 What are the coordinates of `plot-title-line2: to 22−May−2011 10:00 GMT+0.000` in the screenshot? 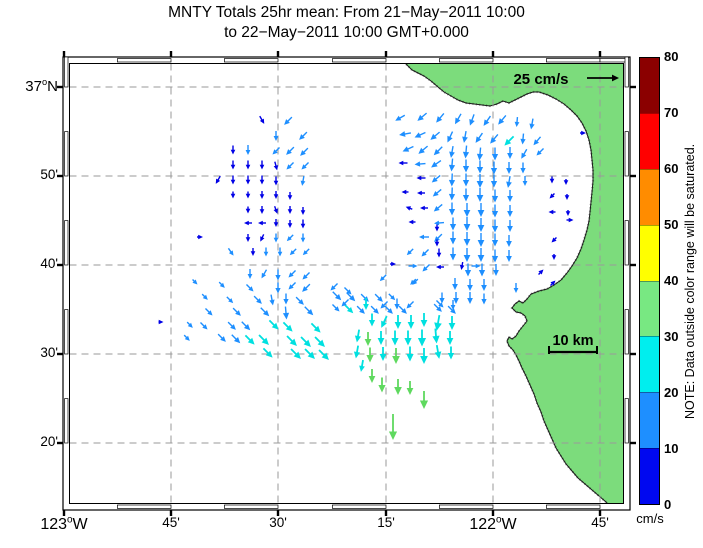 It's located at (346, 32).